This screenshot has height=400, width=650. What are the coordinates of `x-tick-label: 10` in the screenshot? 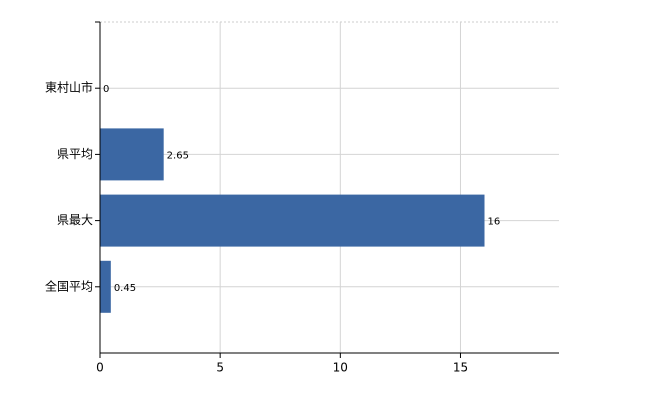 It's located at (340, 368).